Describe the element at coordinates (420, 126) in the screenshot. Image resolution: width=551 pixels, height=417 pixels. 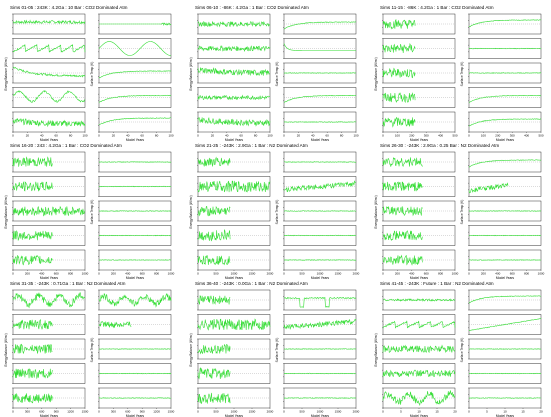
I see `energy-balance-subplot: 0 100 200 300 400 500 Model Years` at that location.